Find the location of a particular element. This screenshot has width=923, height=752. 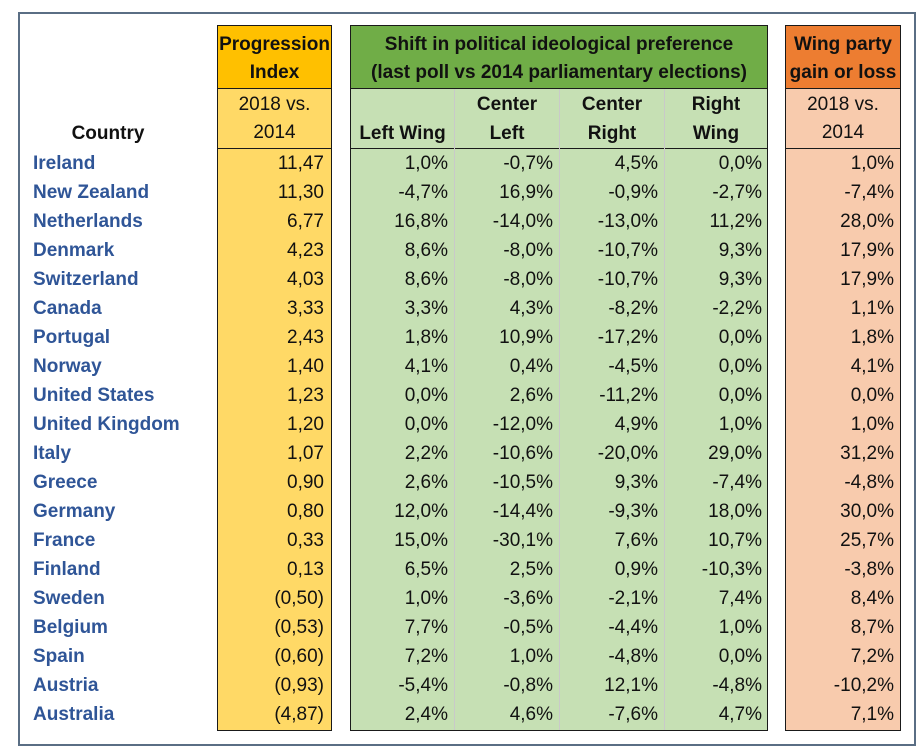

progression-body-column is located at coordinates (274, 409).